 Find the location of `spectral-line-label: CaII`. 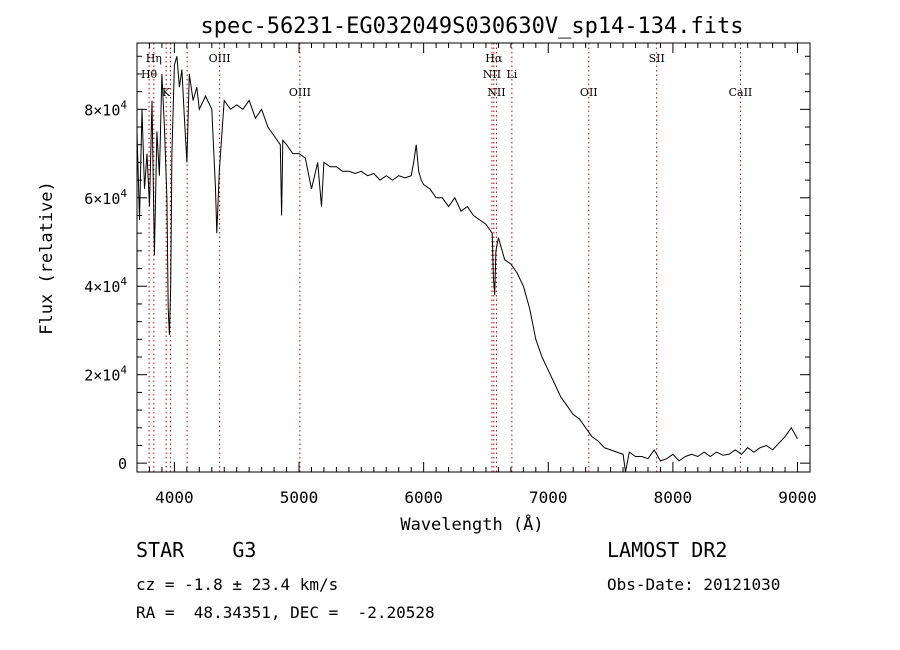

spectral-line-label: CaII is located at coordinates (741, 92).